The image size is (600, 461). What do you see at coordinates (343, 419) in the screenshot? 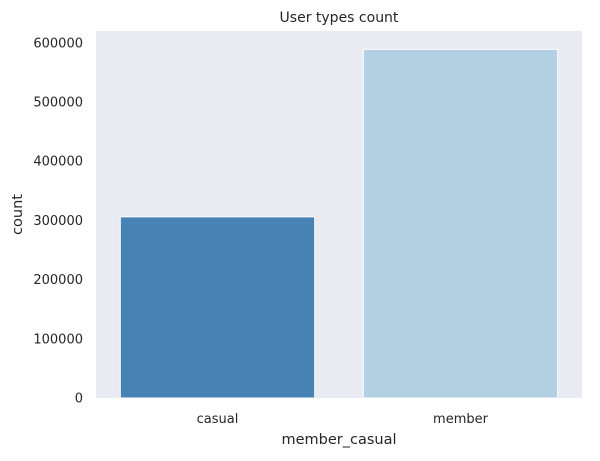
I see `x-axis-ticks: casual member` at bounding box center [343, 419].